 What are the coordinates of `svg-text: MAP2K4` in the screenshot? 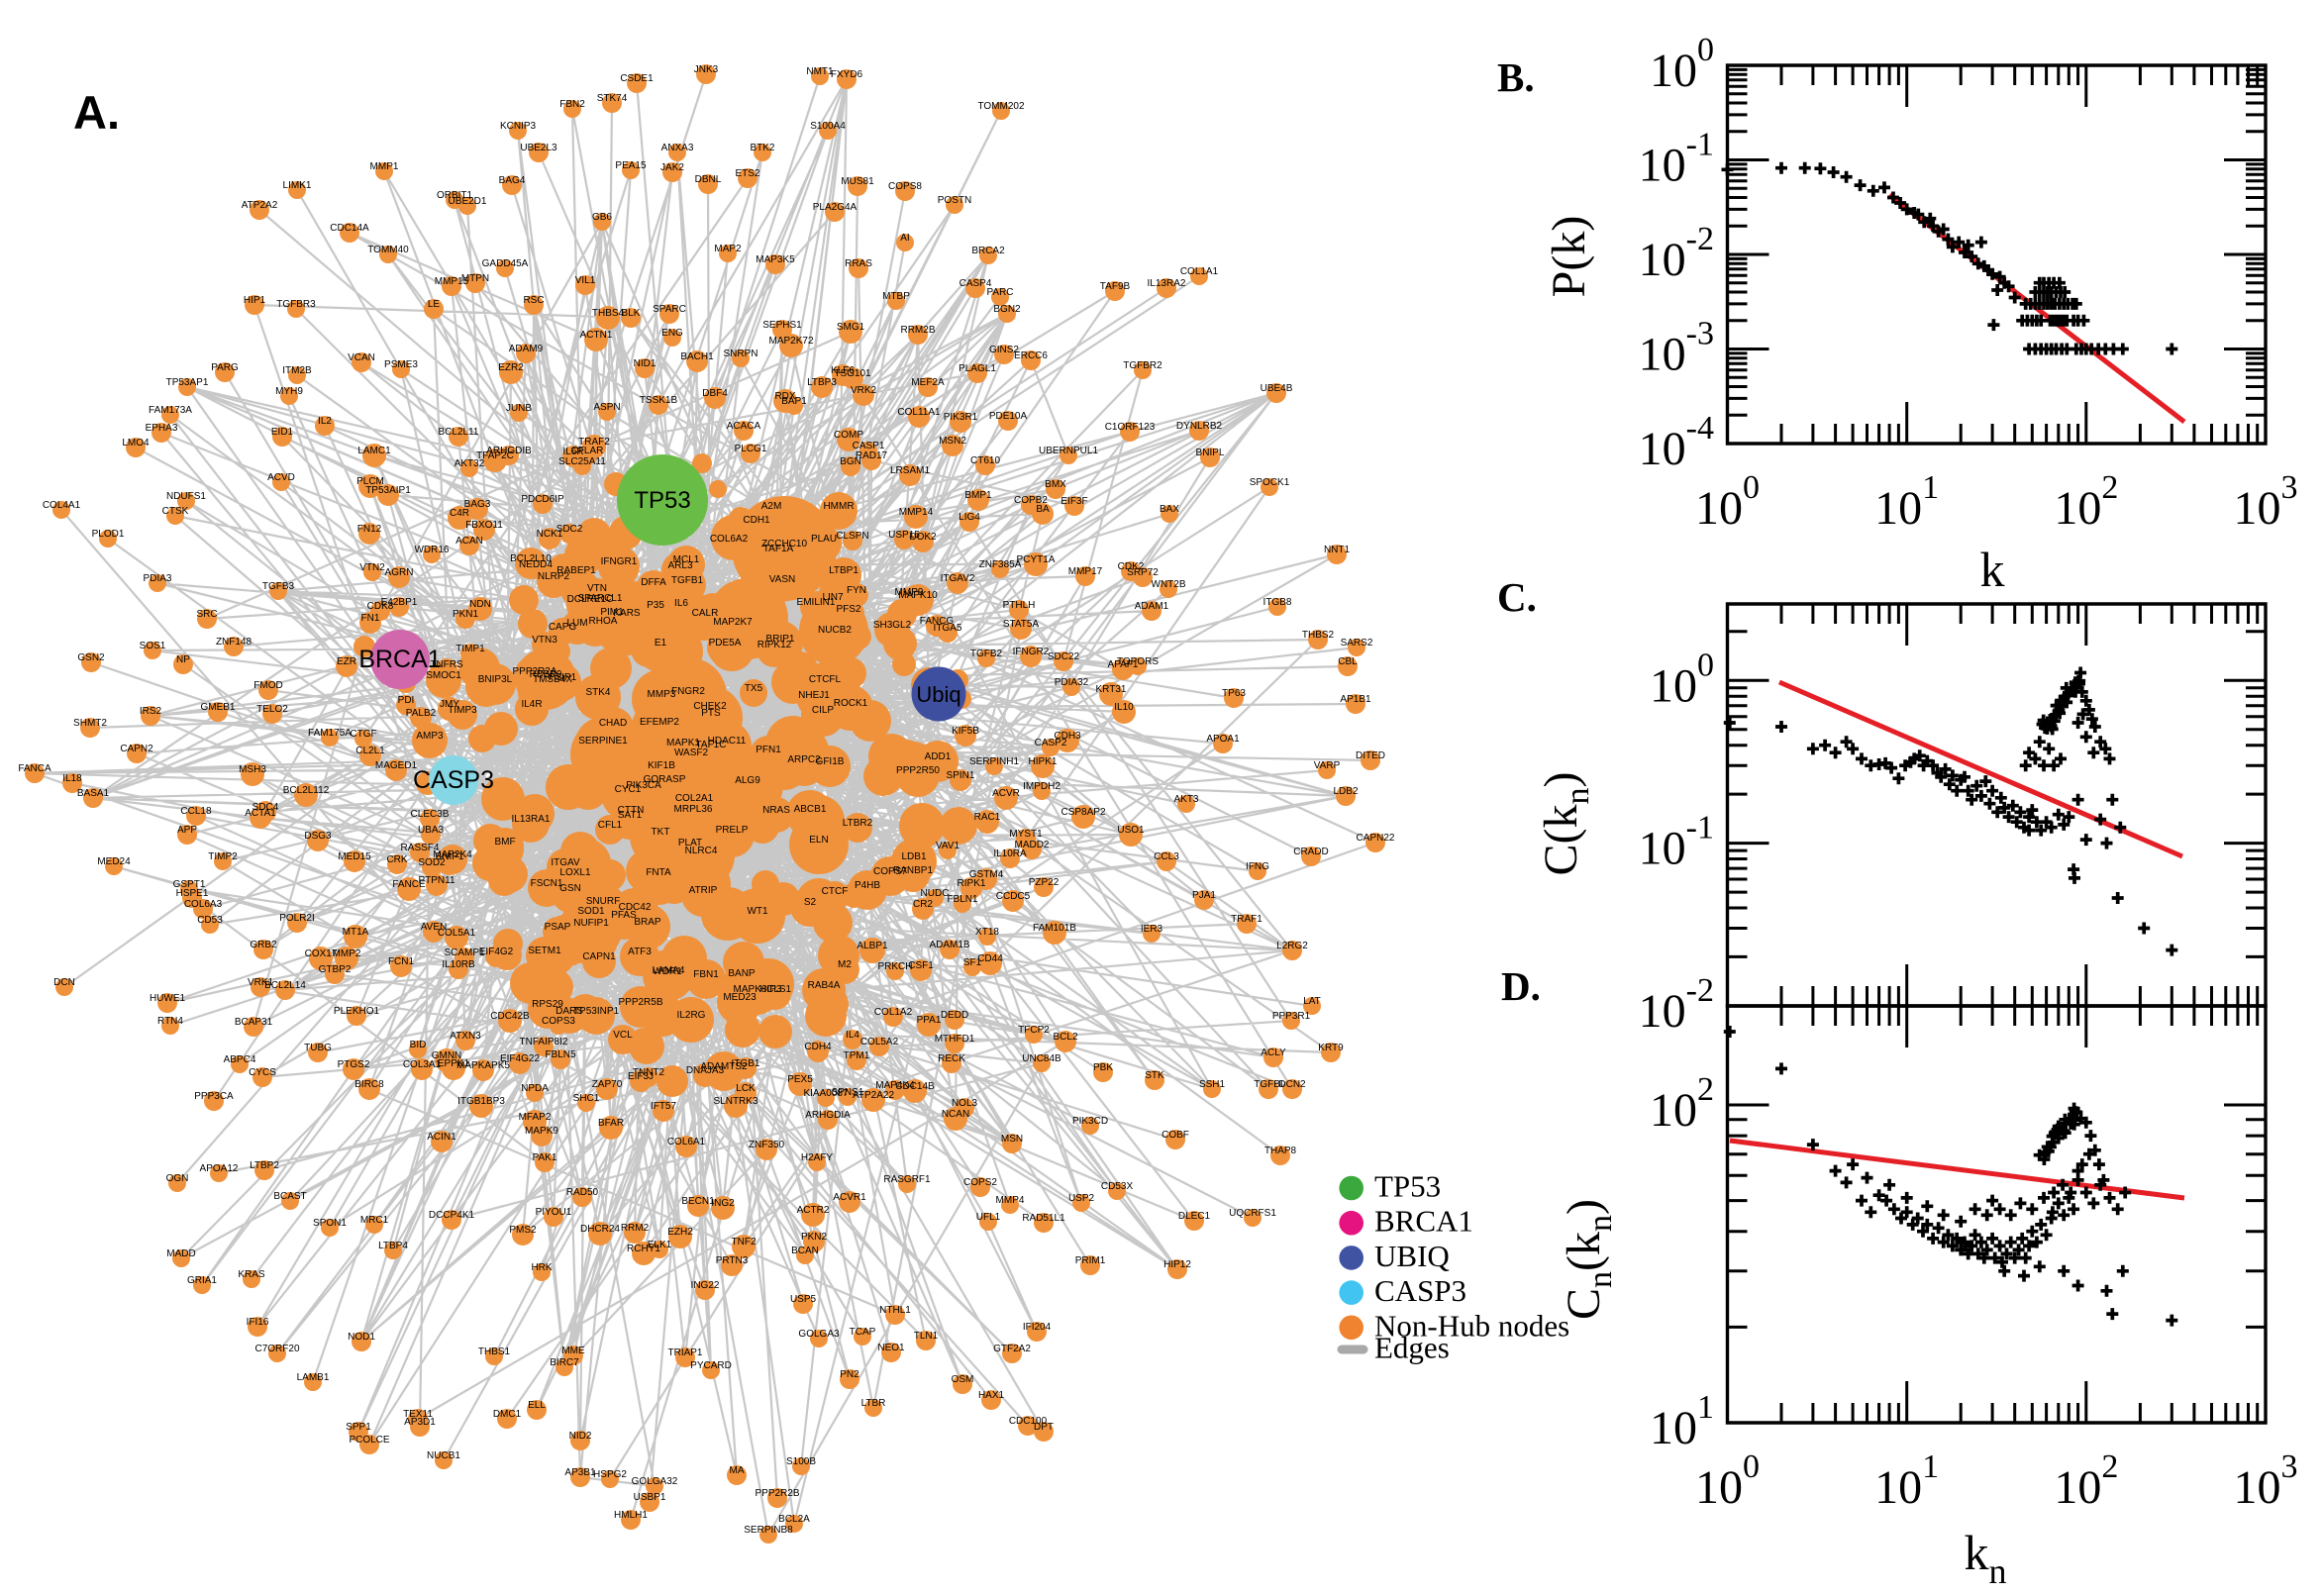 It's located at (453, 854).